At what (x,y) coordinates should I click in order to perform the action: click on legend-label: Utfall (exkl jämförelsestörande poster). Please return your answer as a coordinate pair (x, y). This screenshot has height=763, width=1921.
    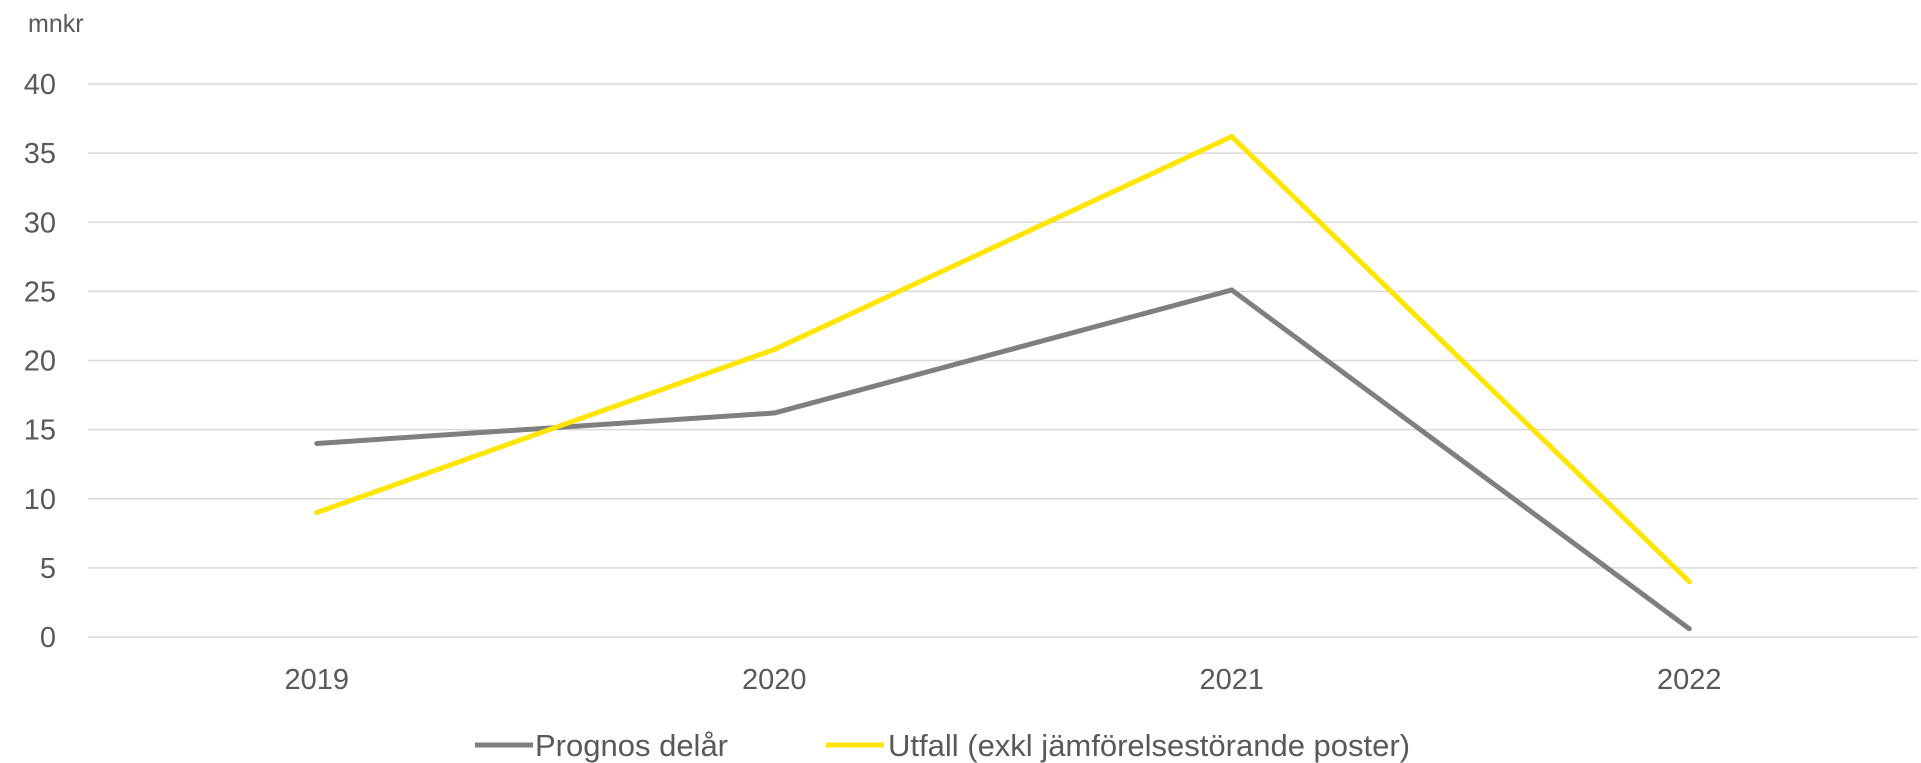
    Looking at the image, I should click on (1149, 745).